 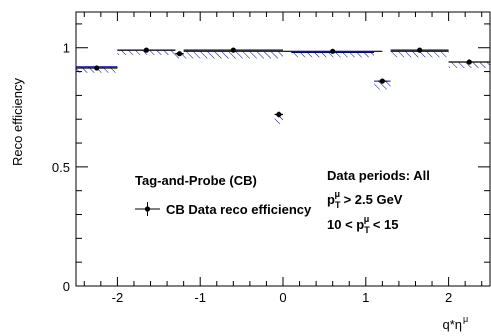 What do you see at coordinates (363, 224) in the screenshot?
I see `annotation-pt-range: 10 < pTμ < 15` at bounding box center [363, 224].